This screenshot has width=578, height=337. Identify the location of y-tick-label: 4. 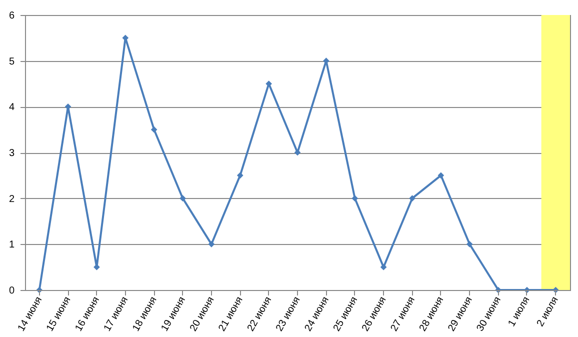
(11, 108).